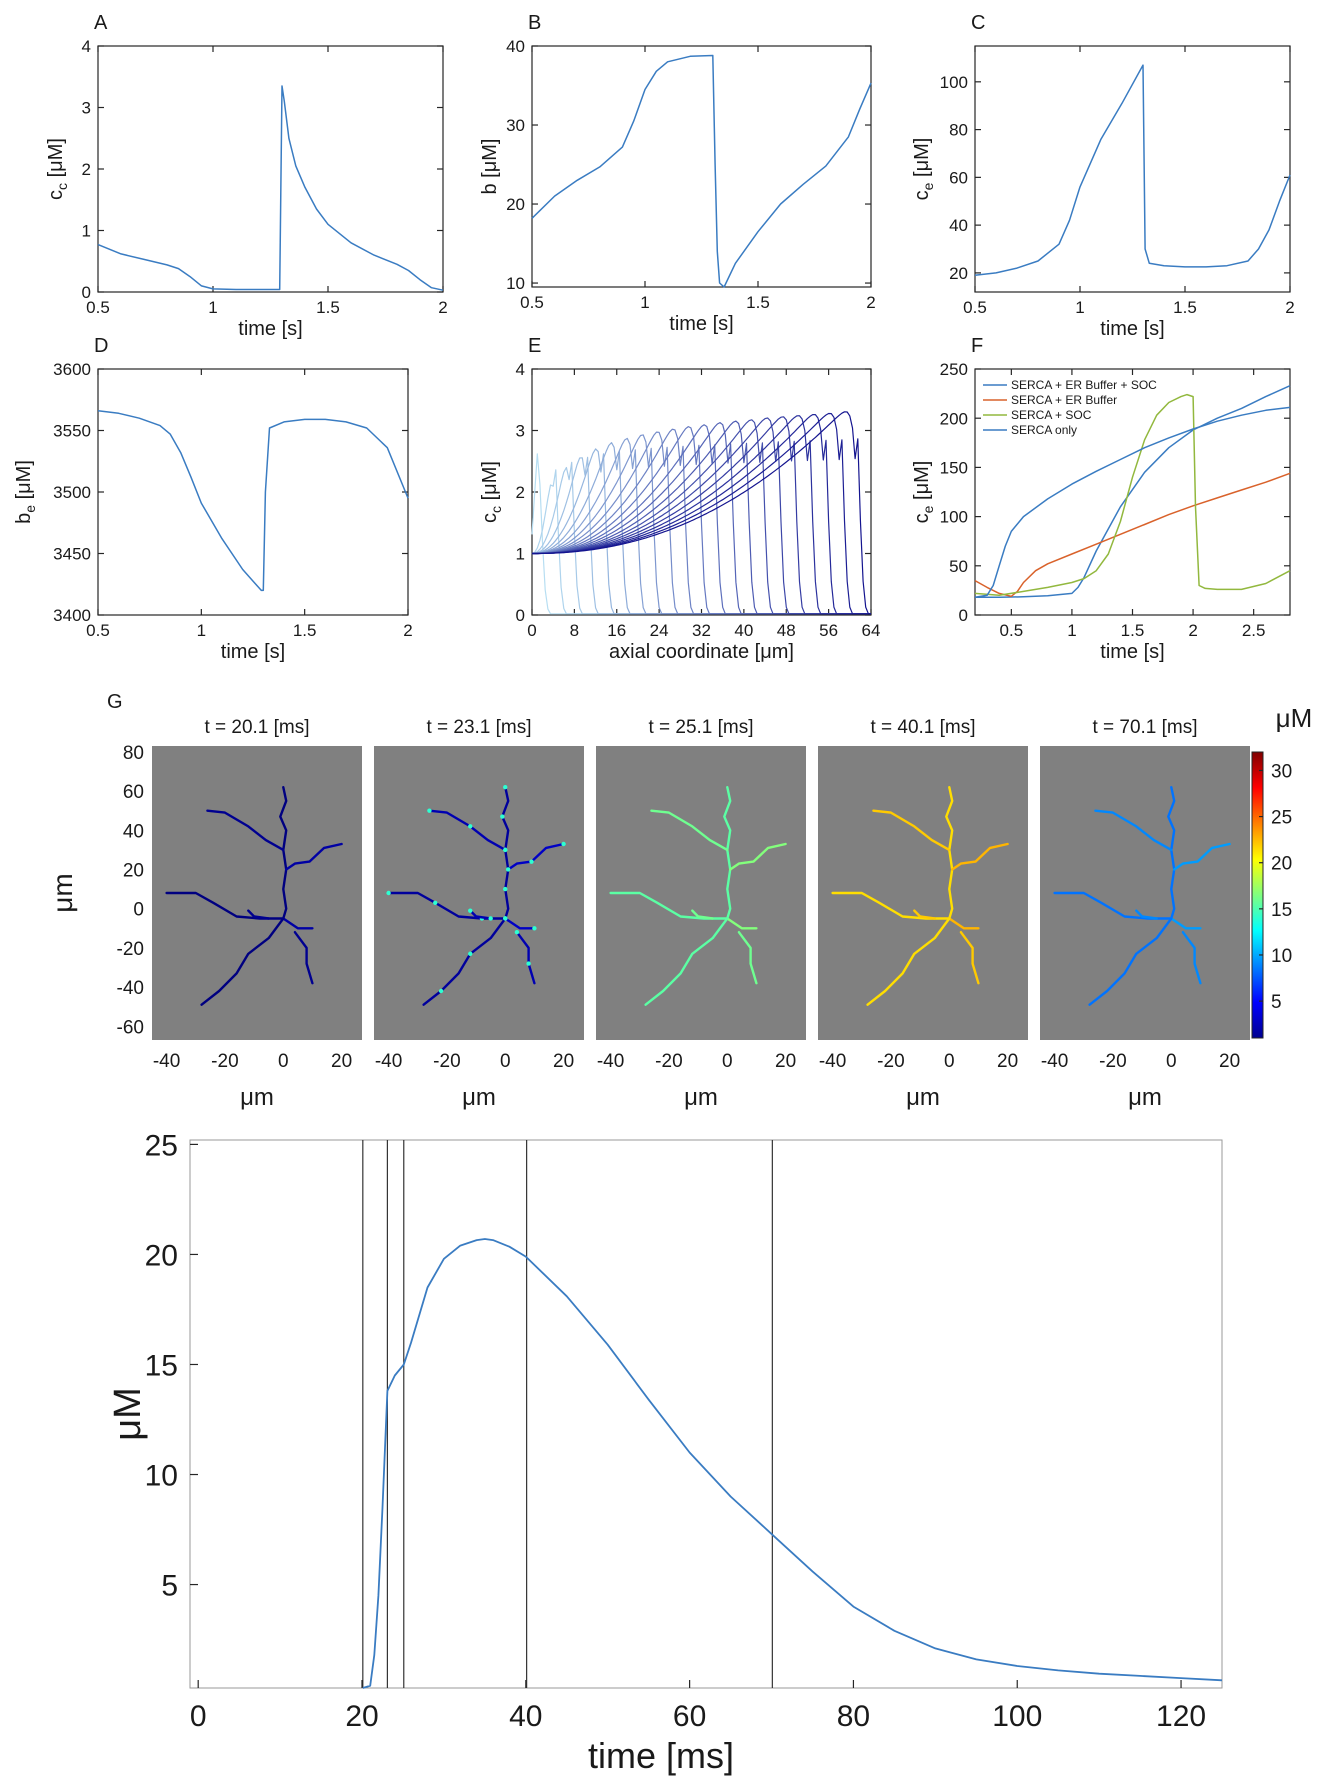 The width and height of the screenshot is (1332, 1780). What do you see at coordinates (701, 630) in the screenshot?
I see `x-tick-label: 32` at bounding box center [701, 630].